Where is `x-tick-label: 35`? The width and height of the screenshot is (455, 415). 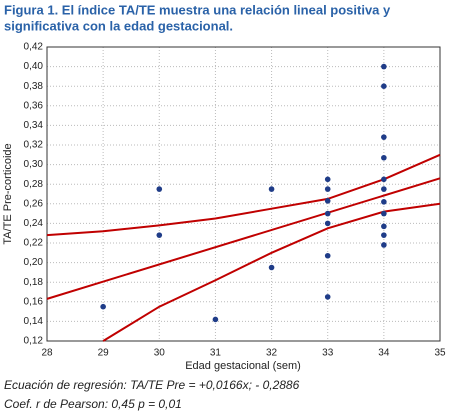
x-tick-label: 35 is located at coordinates (440, 353).